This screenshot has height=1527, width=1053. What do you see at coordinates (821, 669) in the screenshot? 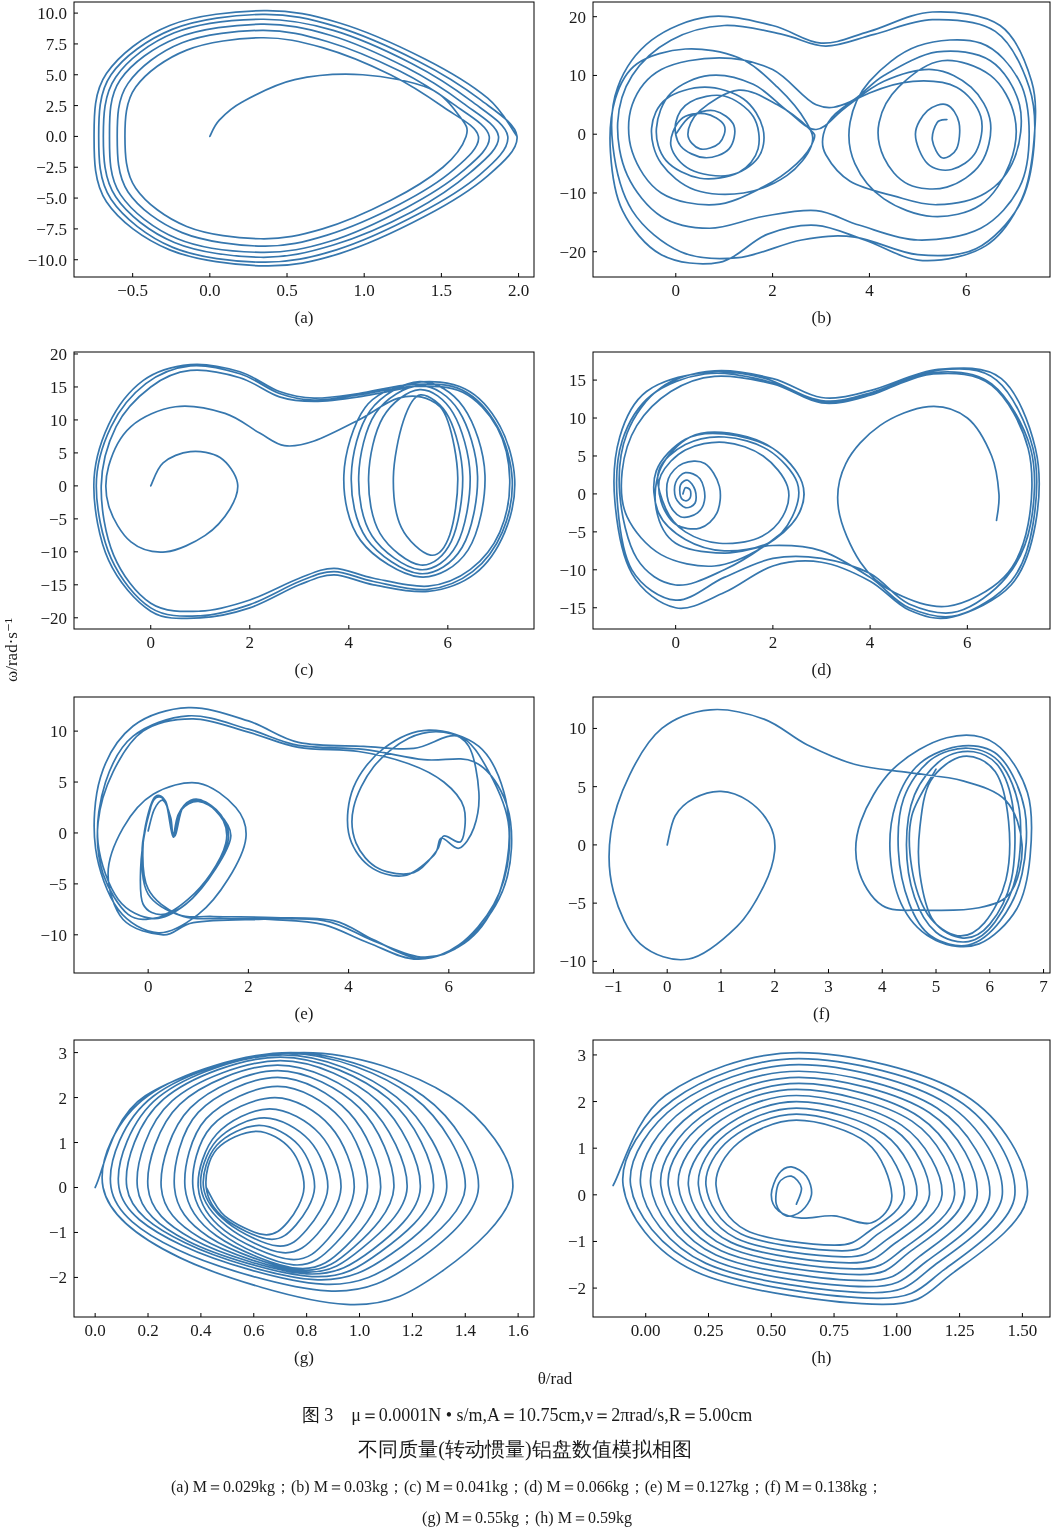
I see `x-axis-title: (d)` at bounding box center [821, 669].